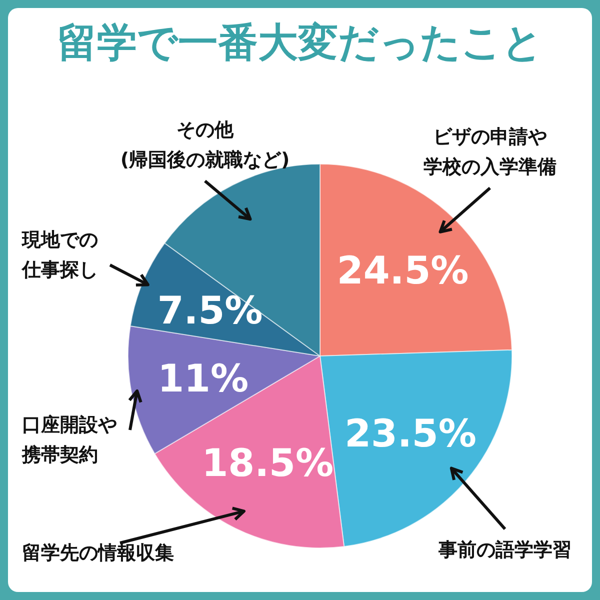 The height and width of the screenshot is (600, 600). What do you see at coordinates (98, 553) in the screenshot?
I see `slice-label: 留学先の情報収集` at bounding box center [98, 553].